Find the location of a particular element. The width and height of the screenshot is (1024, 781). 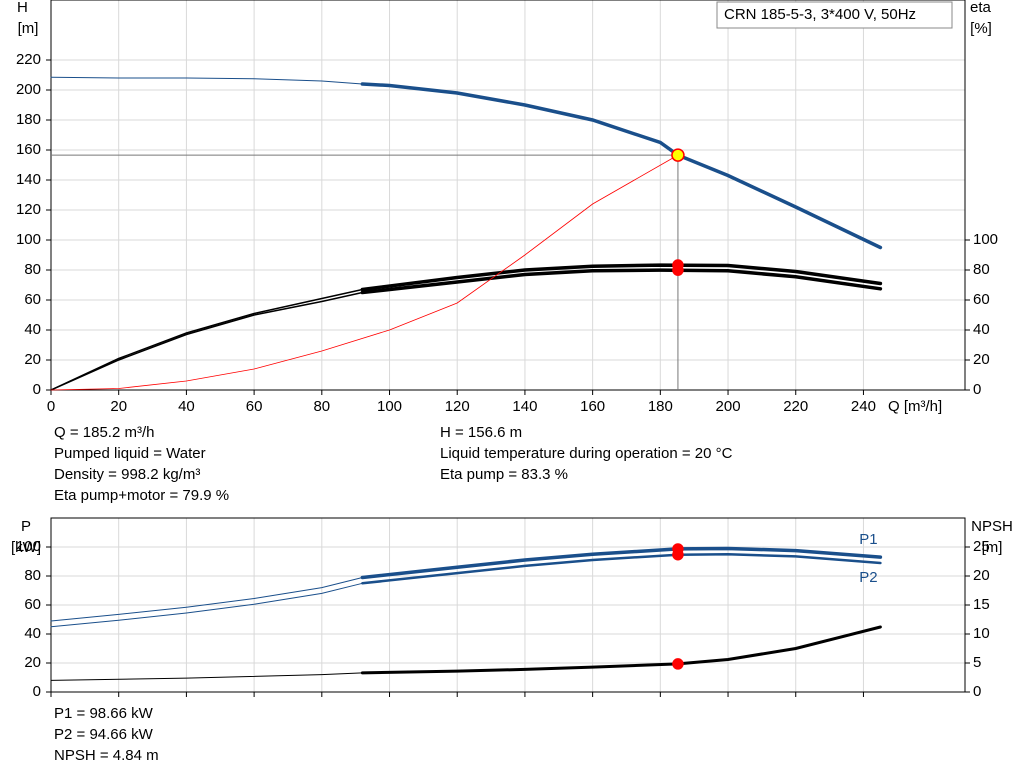

x-tick-label: 80 is located at coordinates (321, 406).